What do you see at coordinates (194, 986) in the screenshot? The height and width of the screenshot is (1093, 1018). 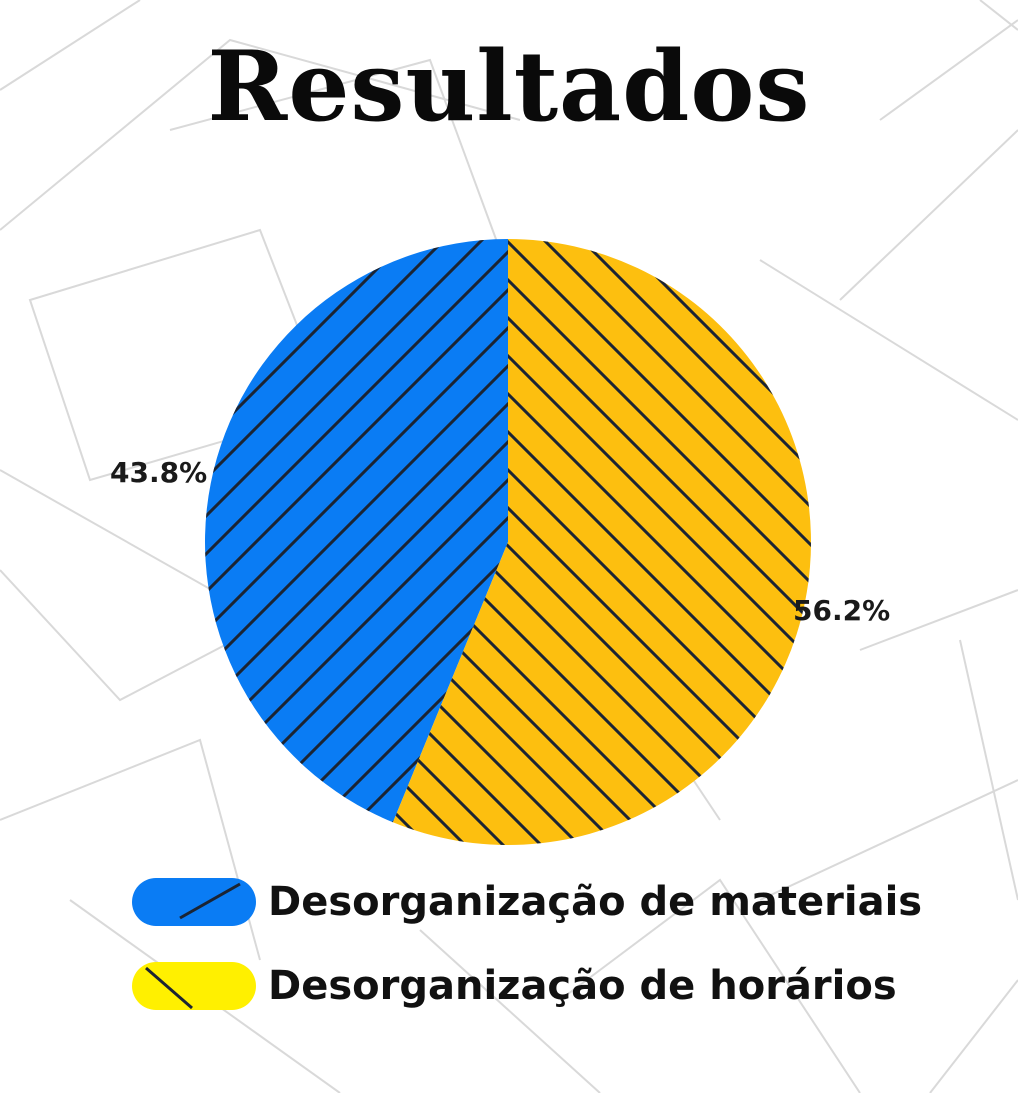 I see `legend-swatch-yellow` at bounding box center [194, 986].